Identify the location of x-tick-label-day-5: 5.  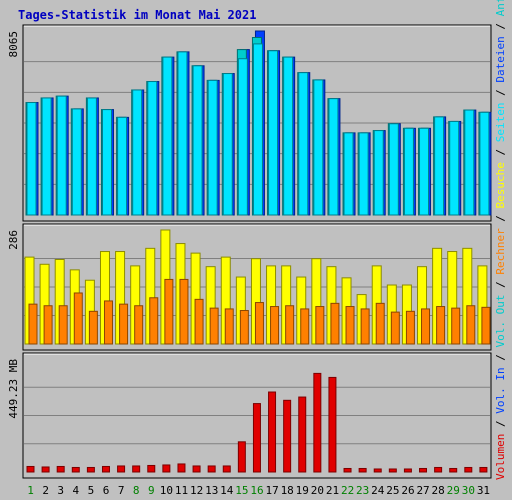
(91, 490).